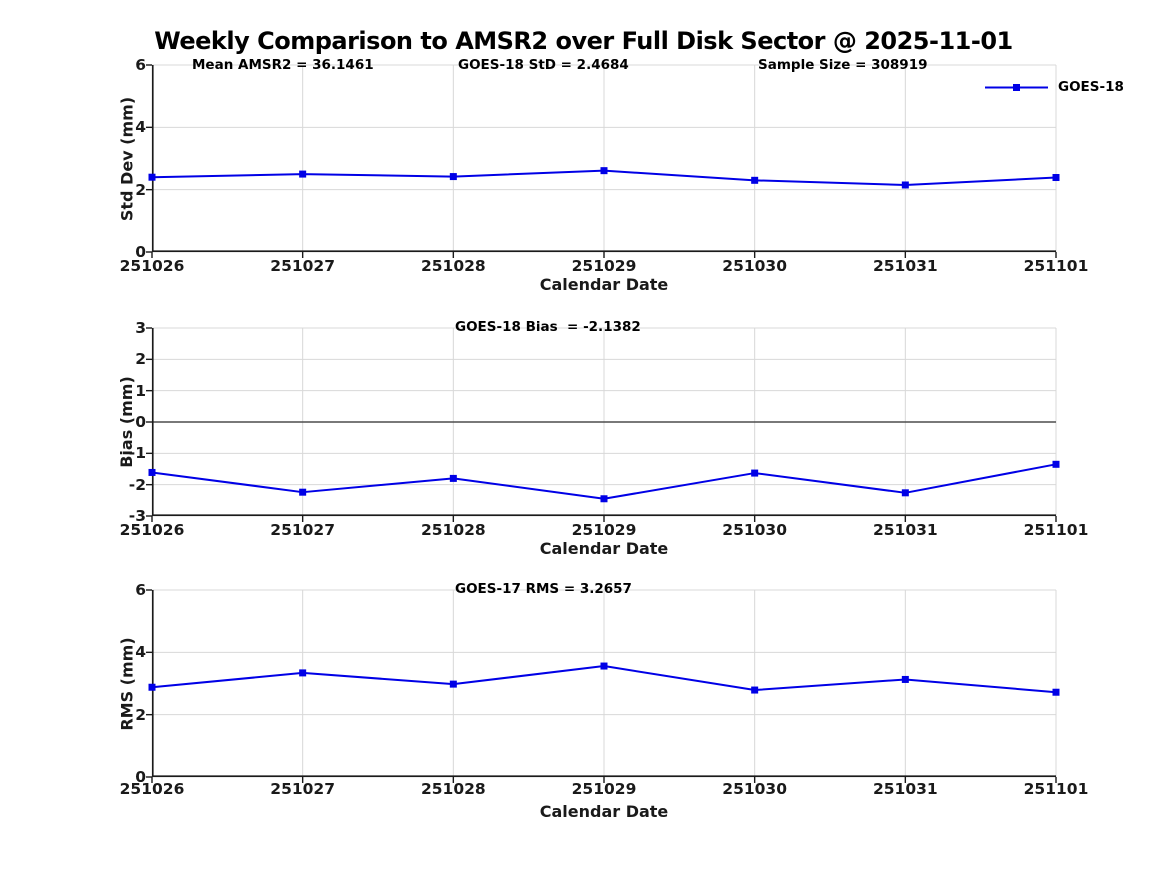 The image size is (1167, 875). I want to click on stat-annotation: Sample Size = 308919, so click(843, 65).